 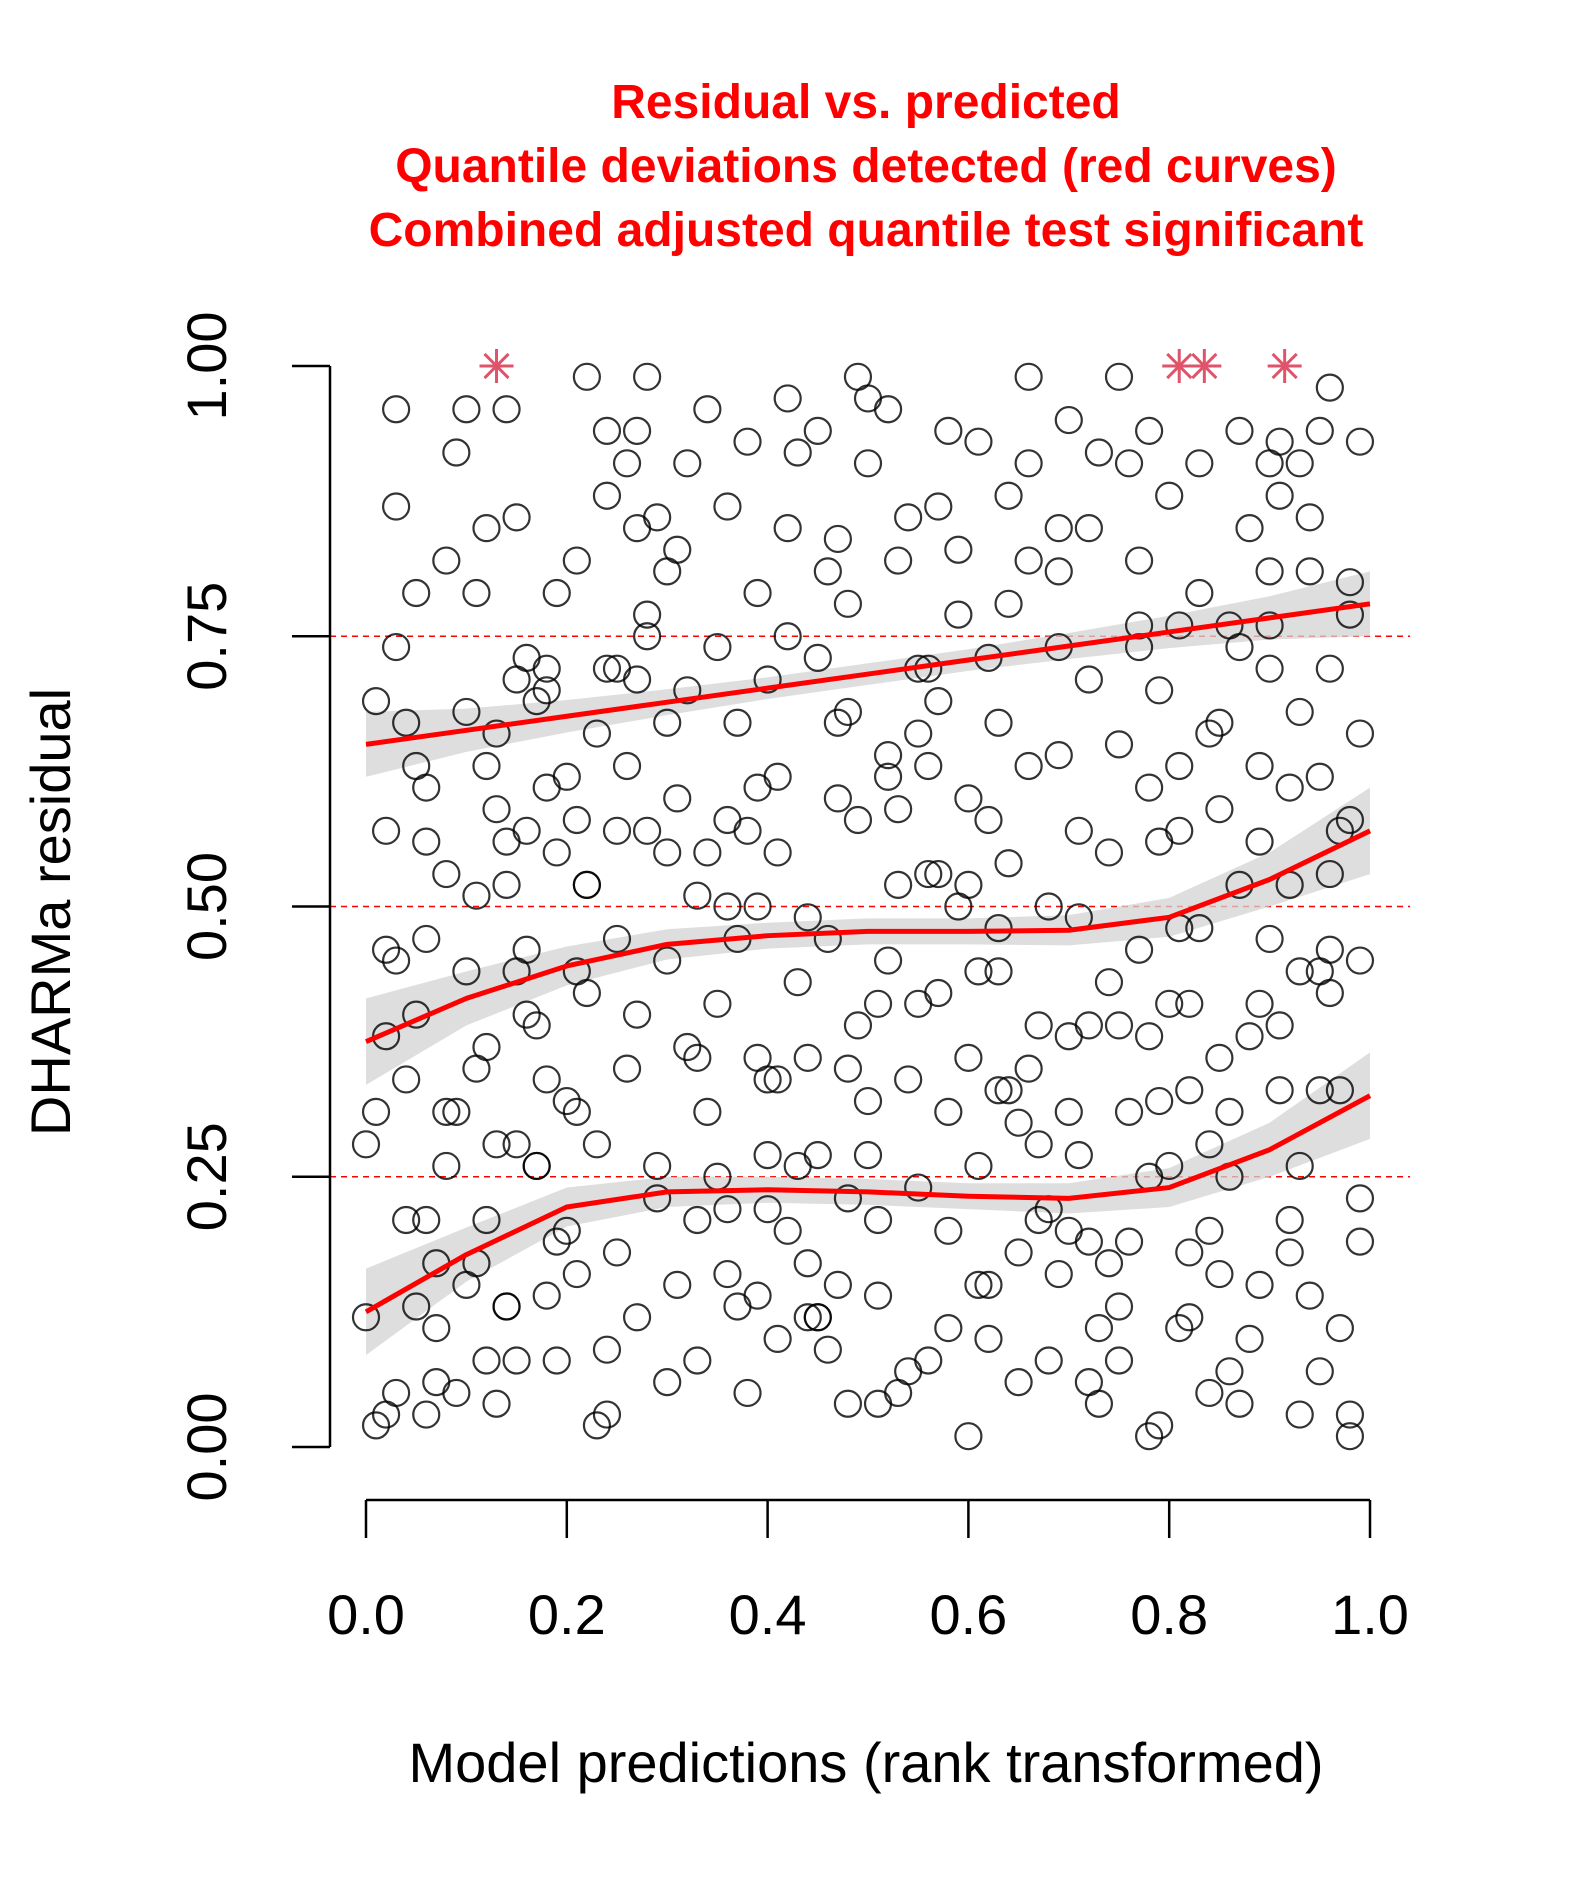 I want to click on y-tick-label: 0.25, so click(x=206, y=1176).